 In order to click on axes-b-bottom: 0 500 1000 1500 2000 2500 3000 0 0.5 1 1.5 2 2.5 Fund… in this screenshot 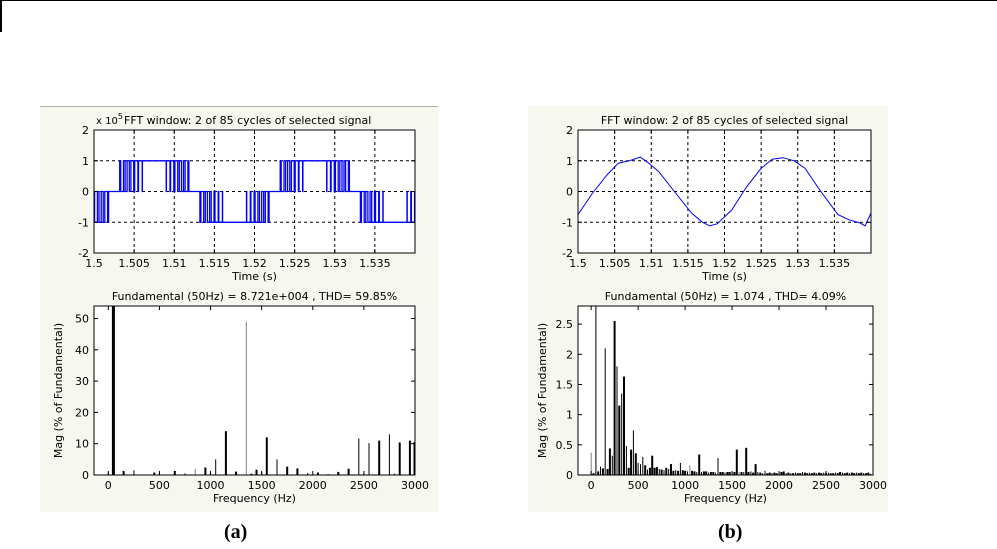, I will do `click(711, 397)`.